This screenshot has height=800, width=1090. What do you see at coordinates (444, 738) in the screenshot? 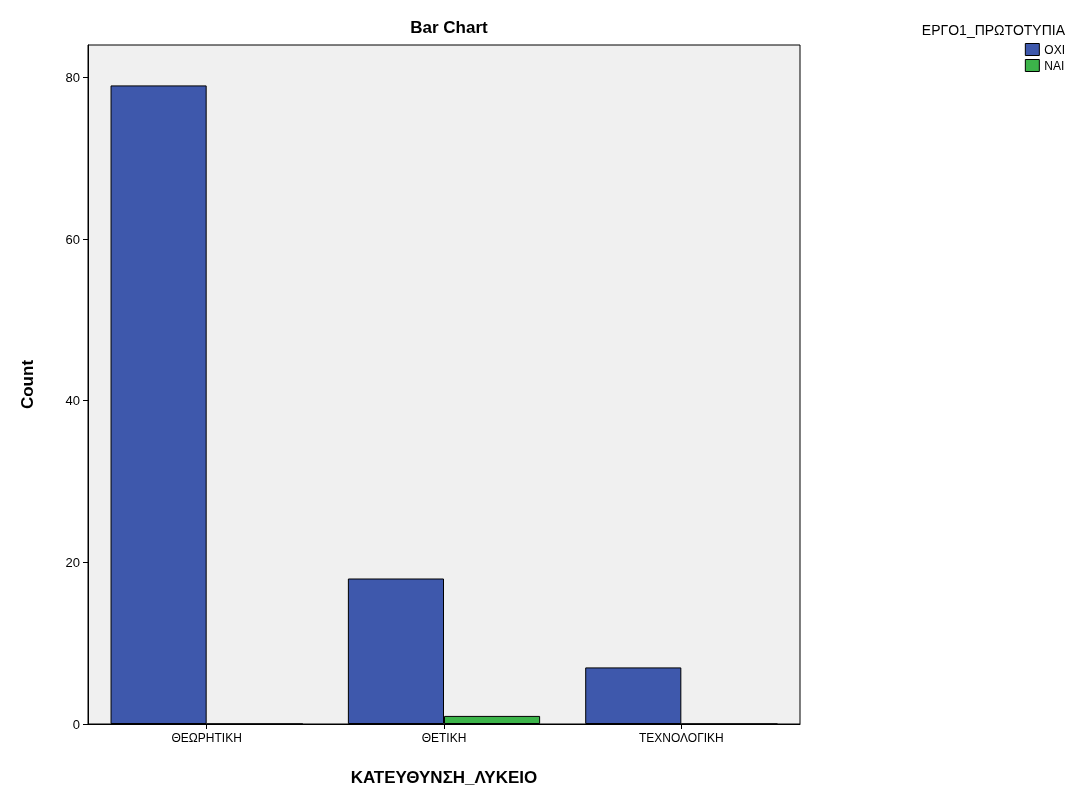
I see `x-tick-label: ΘΕΤΙΚΗ` at bounding box center [444, 738].